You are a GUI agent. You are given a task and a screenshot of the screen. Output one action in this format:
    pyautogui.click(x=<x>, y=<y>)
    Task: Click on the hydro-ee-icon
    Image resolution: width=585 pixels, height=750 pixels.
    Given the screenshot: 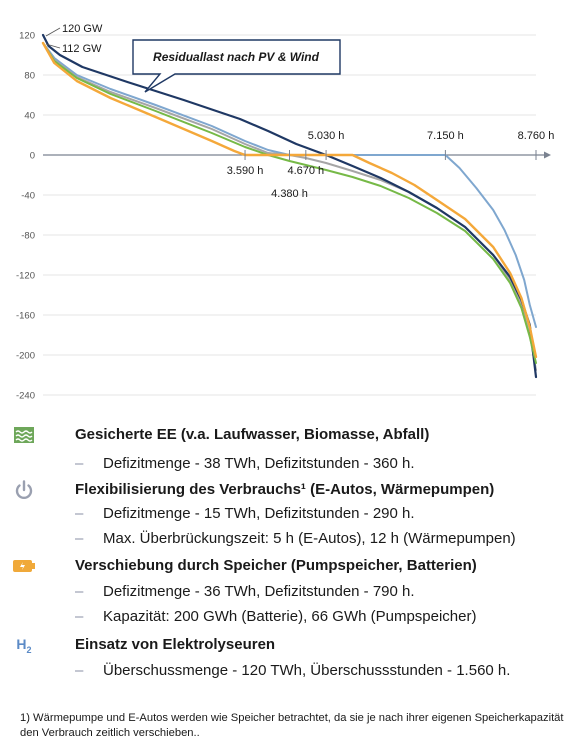 What is the action you would take?
    pyautogui.click(x=24, y=435)
    